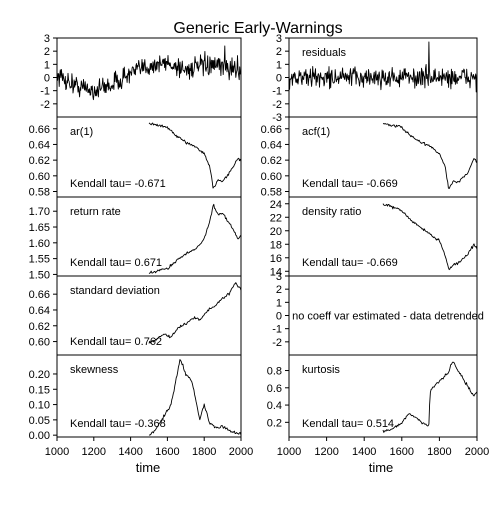 Image resolution: width=504 pixels, height=524 pixels. I want to click on ar1-ytick-label: 0.60, so click(39, 177).